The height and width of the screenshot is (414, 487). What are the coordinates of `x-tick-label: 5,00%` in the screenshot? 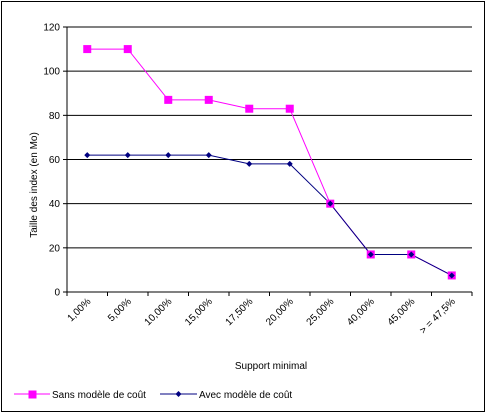 It's located at (120, 310).